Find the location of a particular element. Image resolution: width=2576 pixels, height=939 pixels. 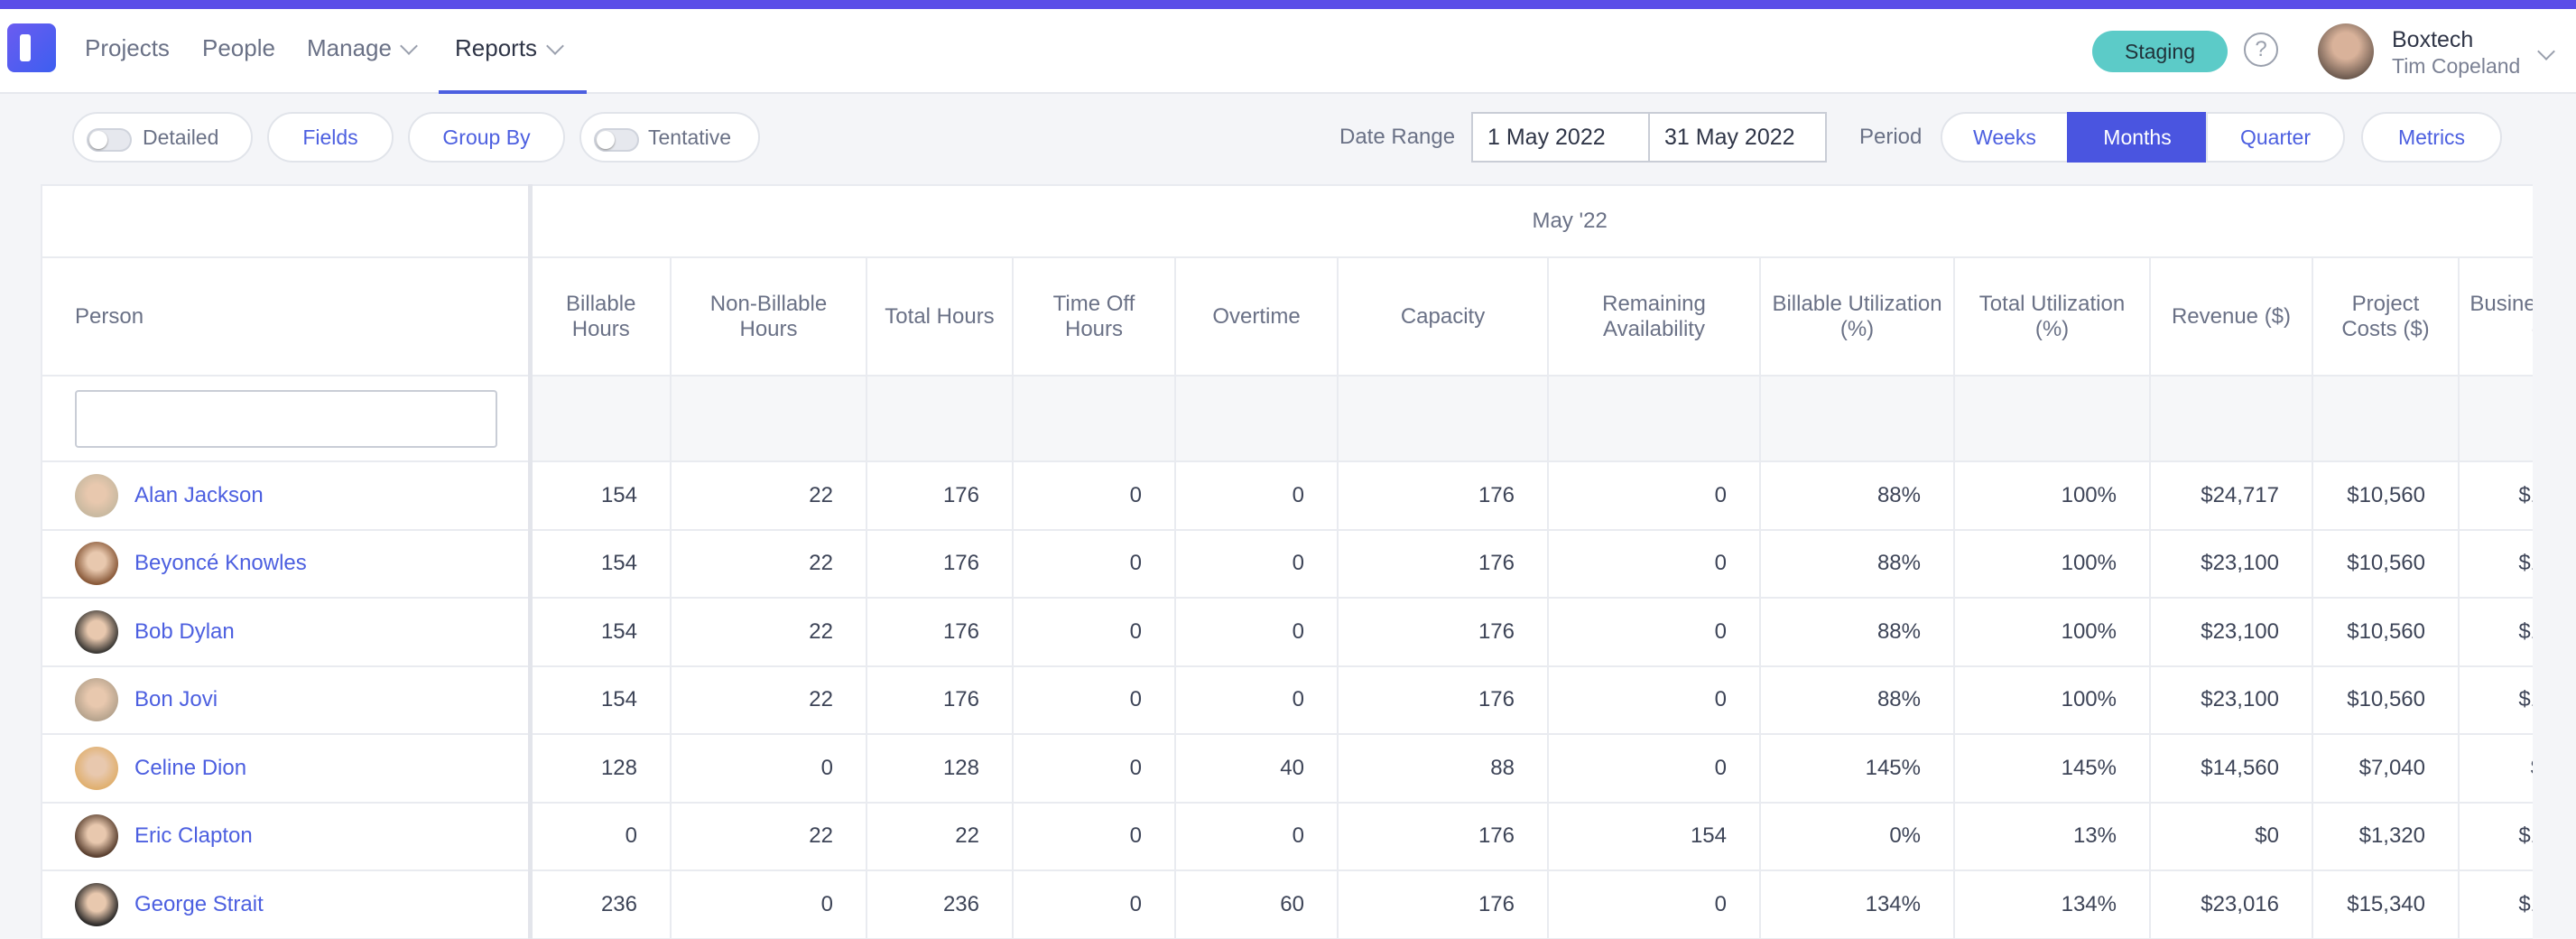

period-option: Quarter is located at coordinates (2275, 137).